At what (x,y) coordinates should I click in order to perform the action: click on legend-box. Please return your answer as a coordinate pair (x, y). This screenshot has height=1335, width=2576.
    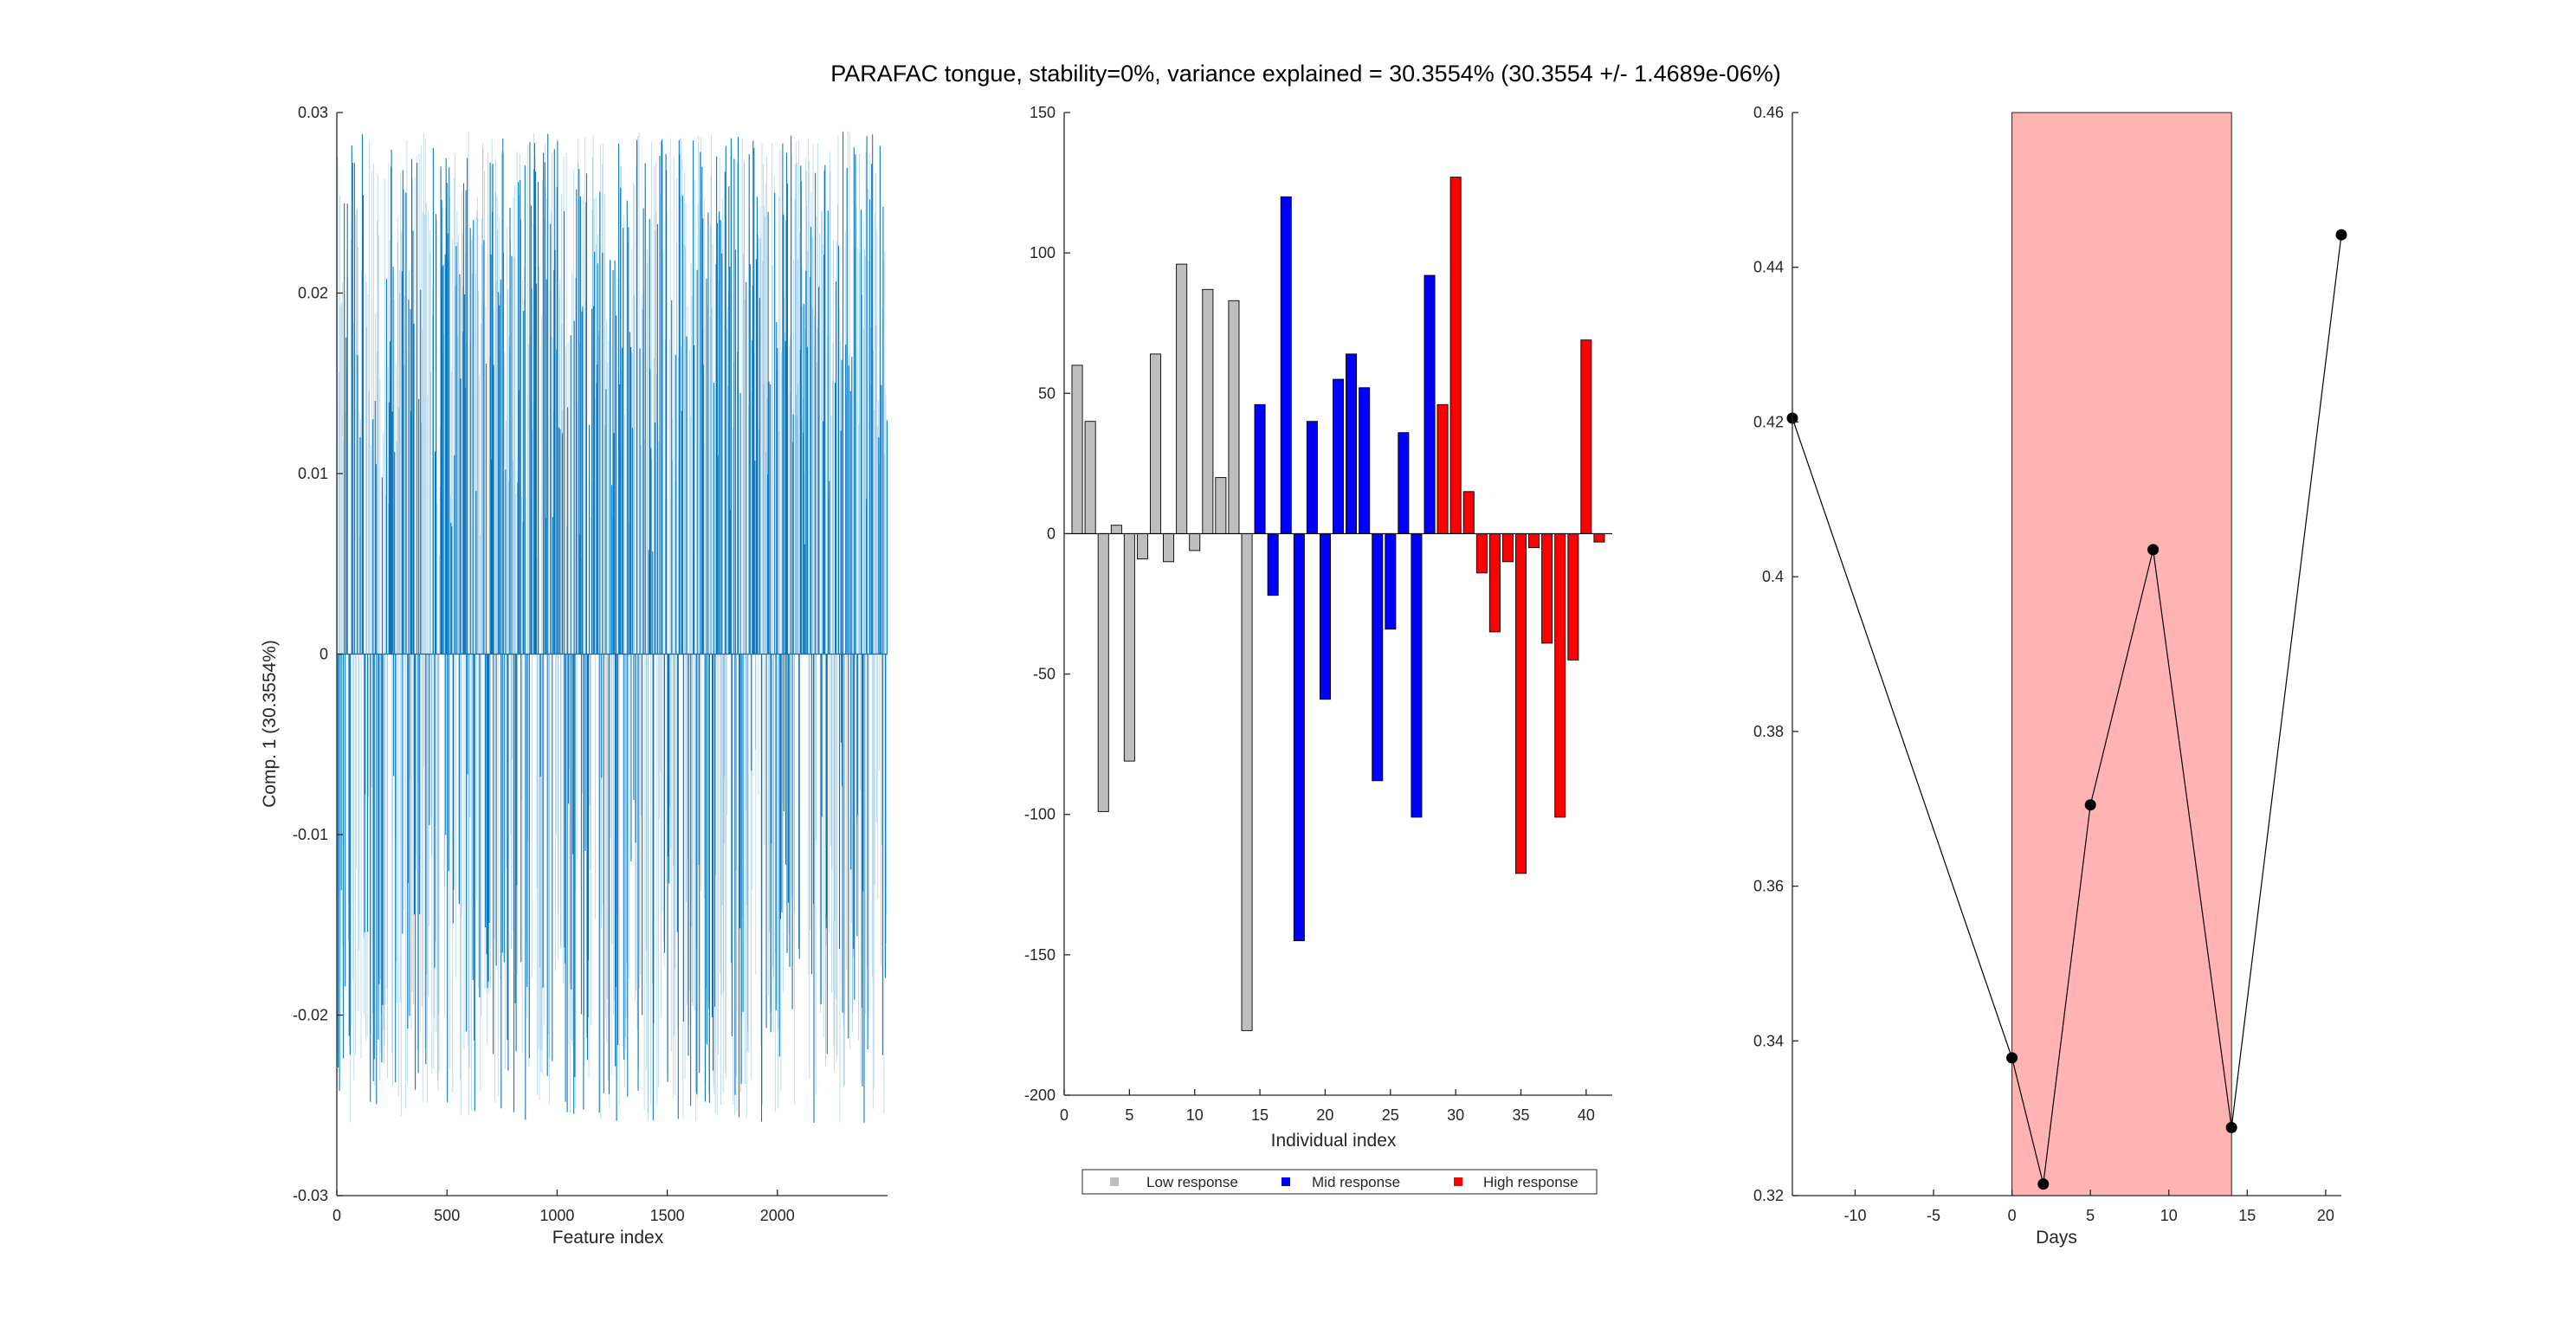
    Looking at the image, I should click on (1339, 1182).